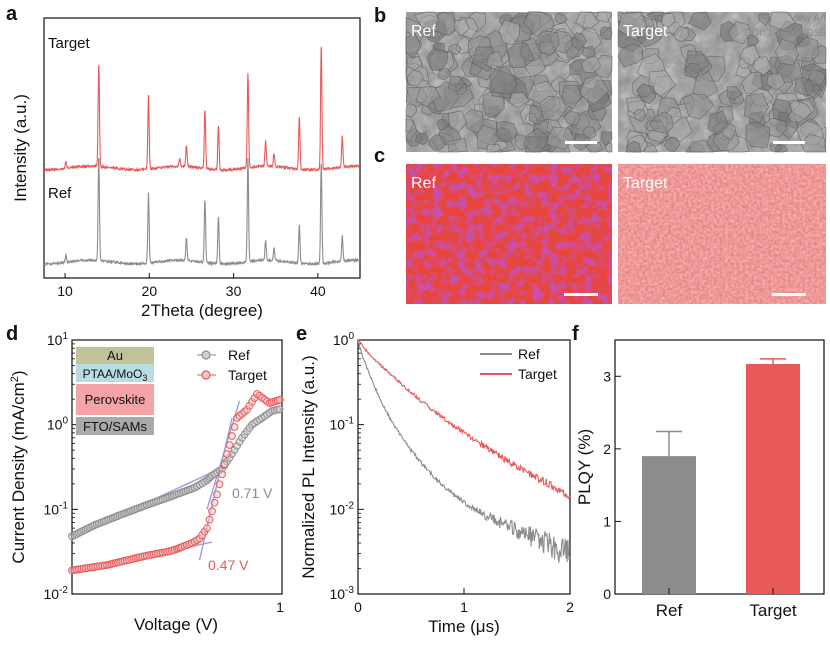  I want to click on chart-d-y-tick-label: 10¹, so click(58, 339).